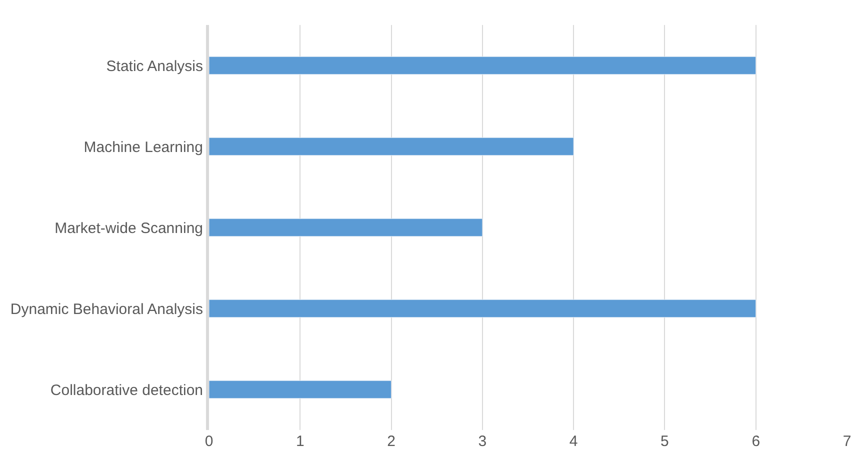 Image resolution: width=867 pixels, height=465 pixels. What do you see at coordinates (126, 390) in the screenshot?
I see `y-tick-label: Collaborative detection` at bounding box center [126, 390].